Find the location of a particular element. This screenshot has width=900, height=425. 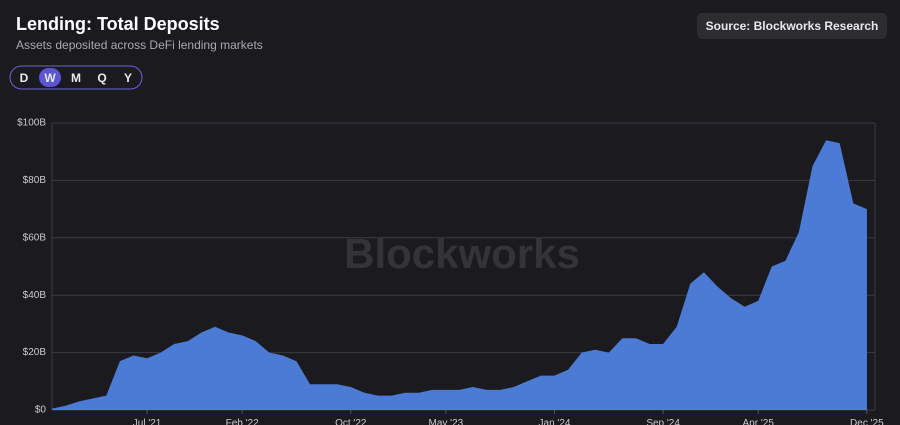

period-button: M is located at coordinates (76, 78).